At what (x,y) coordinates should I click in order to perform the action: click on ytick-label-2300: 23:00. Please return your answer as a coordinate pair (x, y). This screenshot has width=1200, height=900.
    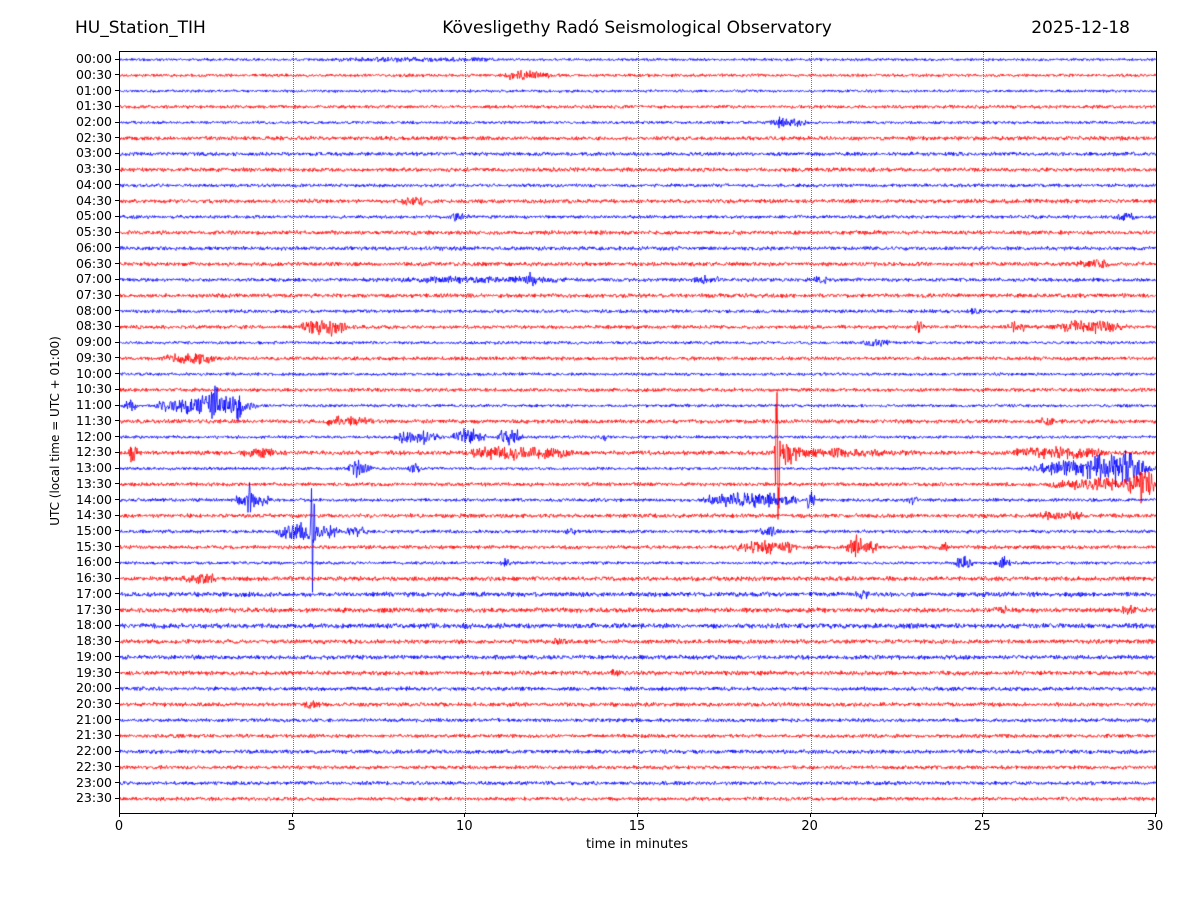
    Looking at the image, I should click on (93, 782).